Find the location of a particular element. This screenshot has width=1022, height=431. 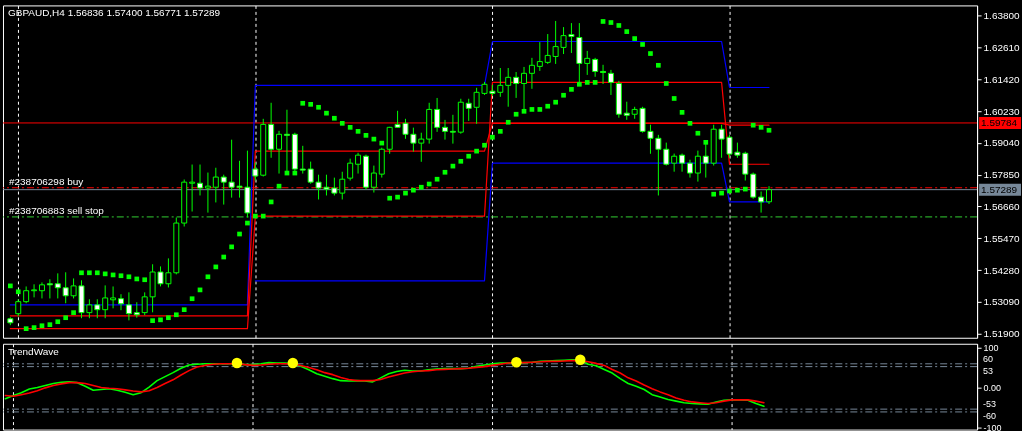

y-tick-label: 100 is located at coordinates (991, 348).